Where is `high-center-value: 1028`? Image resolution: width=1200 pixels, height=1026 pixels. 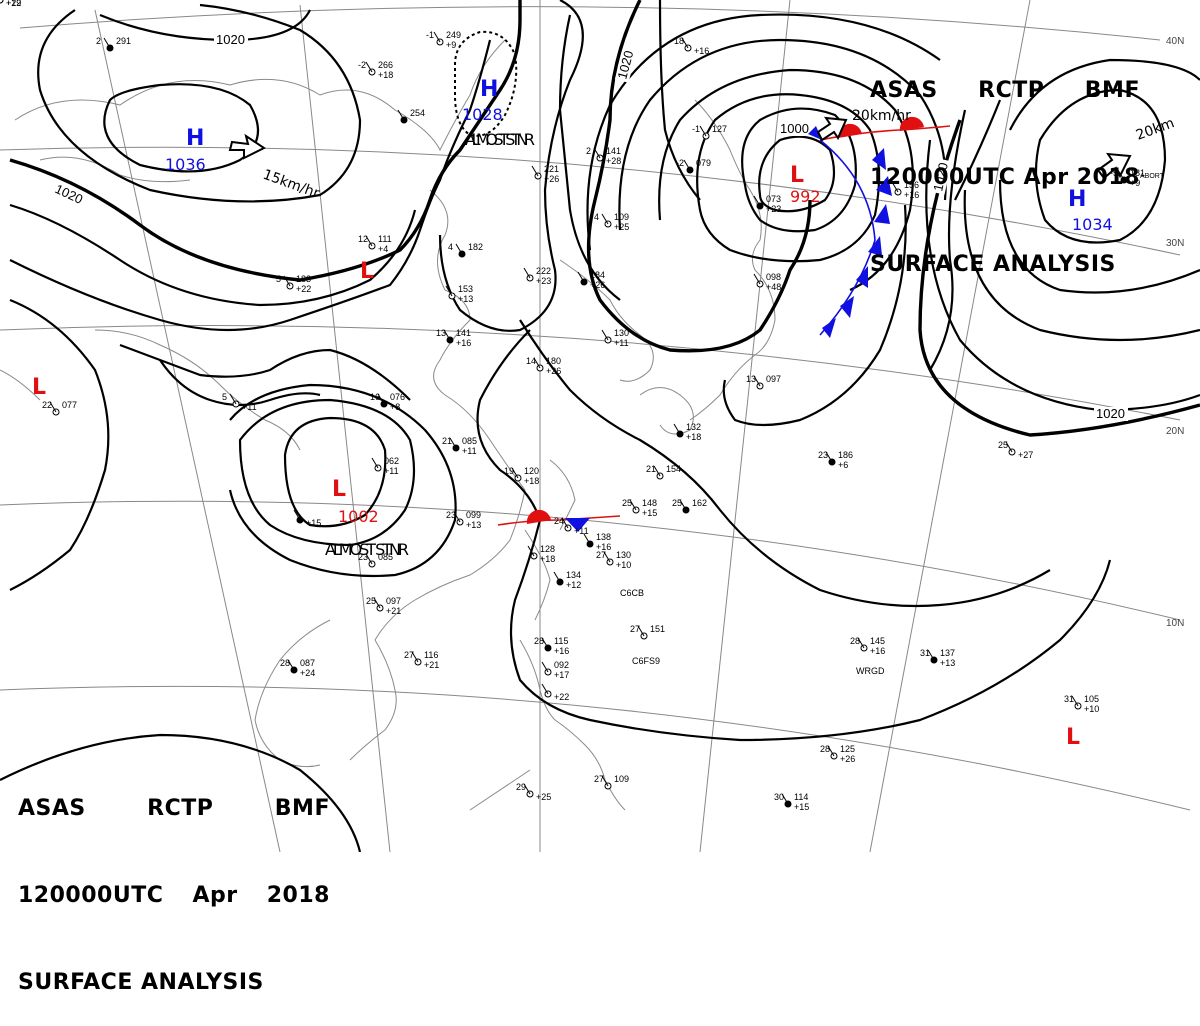 high-center-value: 1028 is located at coordinates (482, 114).